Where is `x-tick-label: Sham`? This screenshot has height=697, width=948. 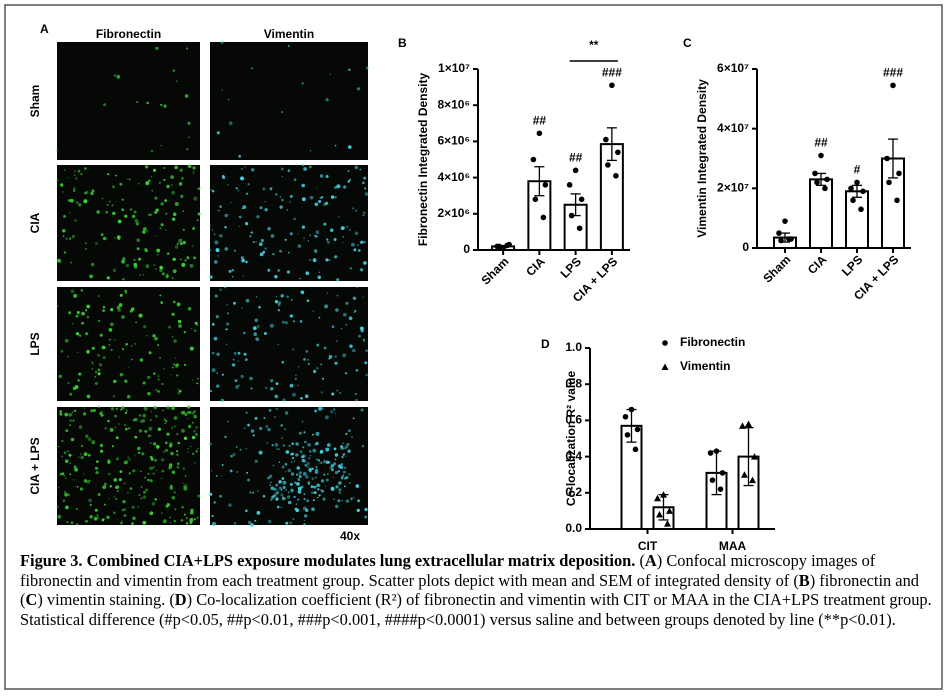
x-tick-label: Sham is located at coordinates (776, 268).